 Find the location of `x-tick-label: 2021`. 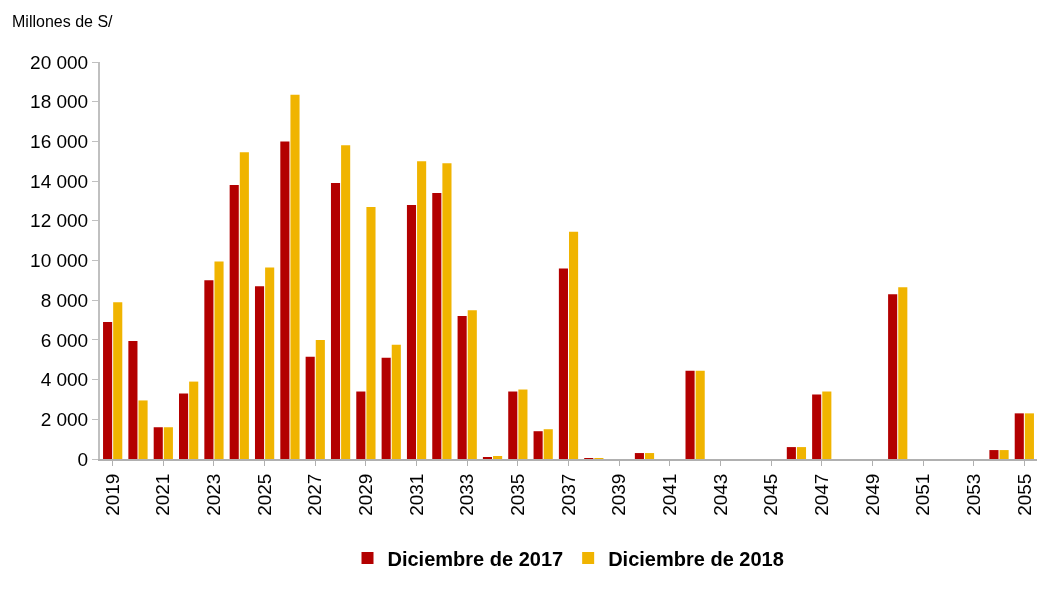

x-tick-label: 2021 is located at coordinates (163, 494).